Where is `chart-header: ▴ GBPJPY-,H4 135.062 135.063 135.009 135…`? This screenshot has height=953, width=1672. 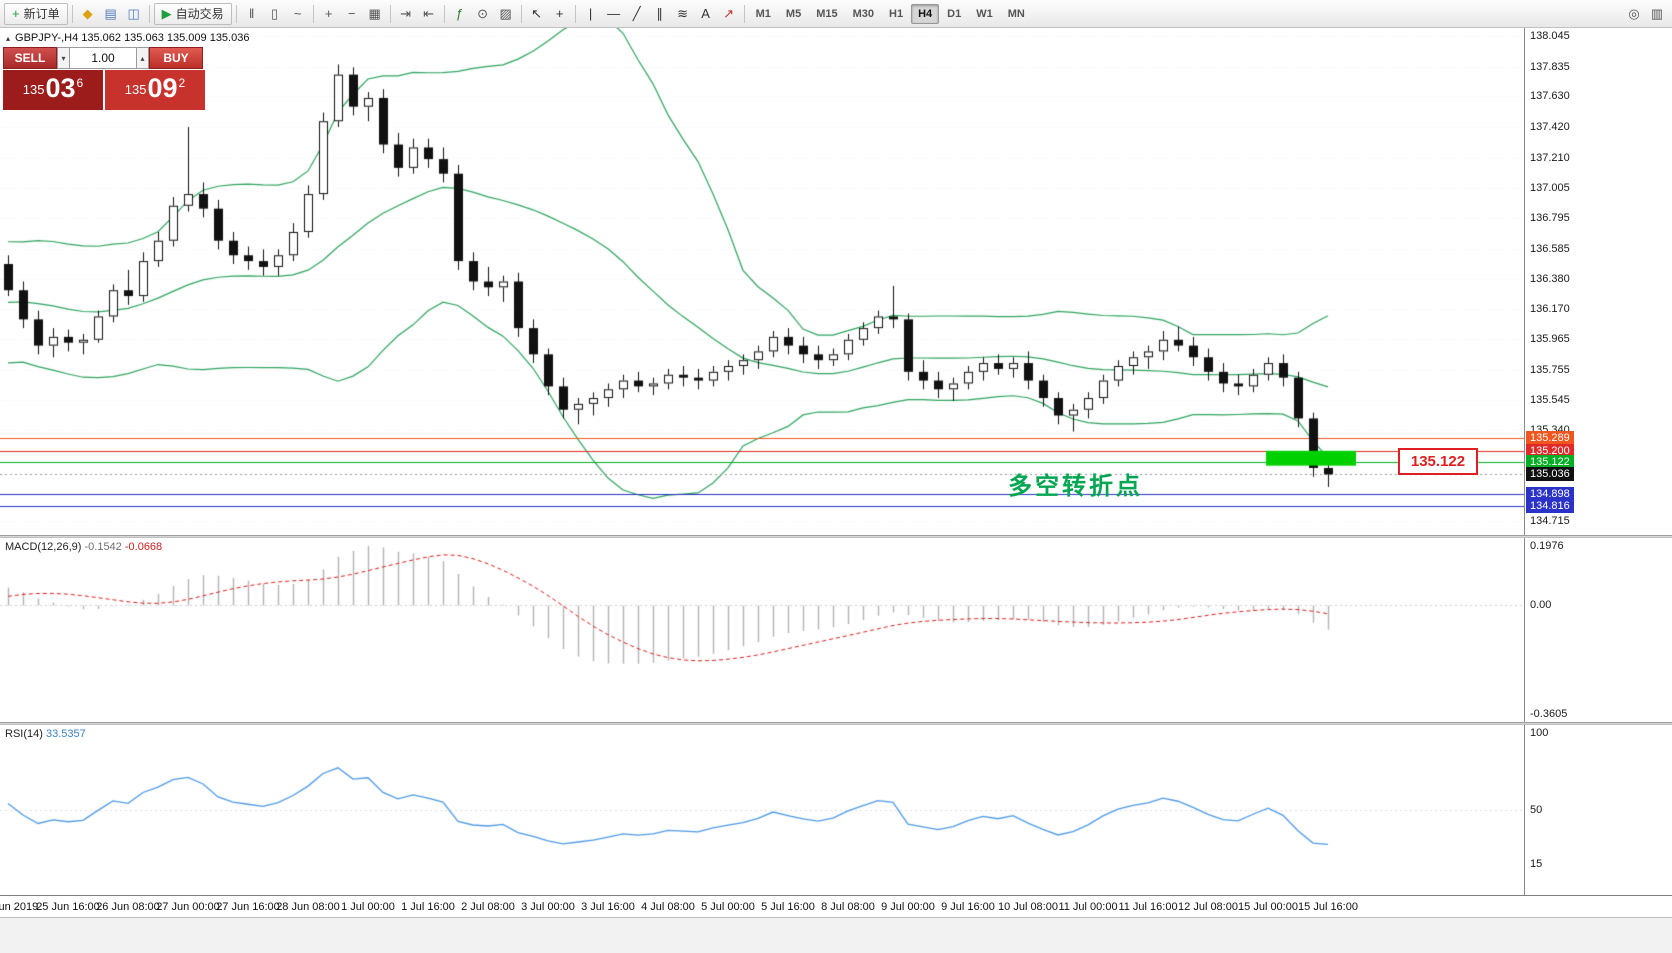
chart-header: ▴ GBPJPY-,H4 135.062 135.063 135.009 135… is located at coordinates (127, 38).